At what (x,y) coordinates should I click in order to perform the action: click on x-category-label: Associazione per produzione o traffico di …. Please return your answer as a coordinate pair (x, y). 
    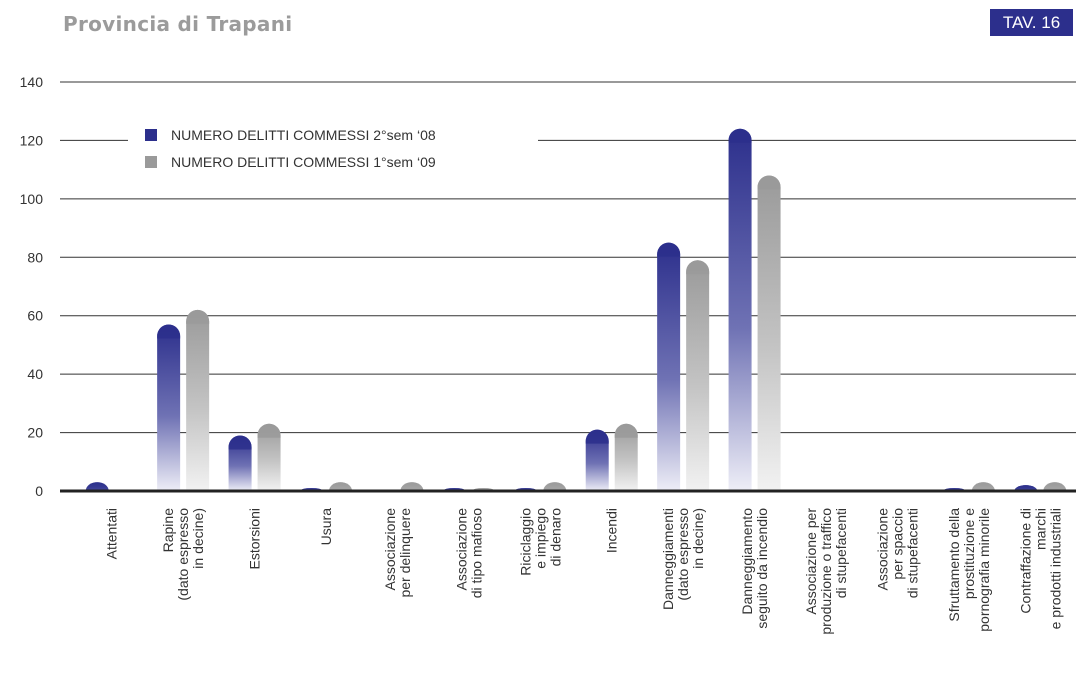
    Looking at the image, I should click on (826, 571).